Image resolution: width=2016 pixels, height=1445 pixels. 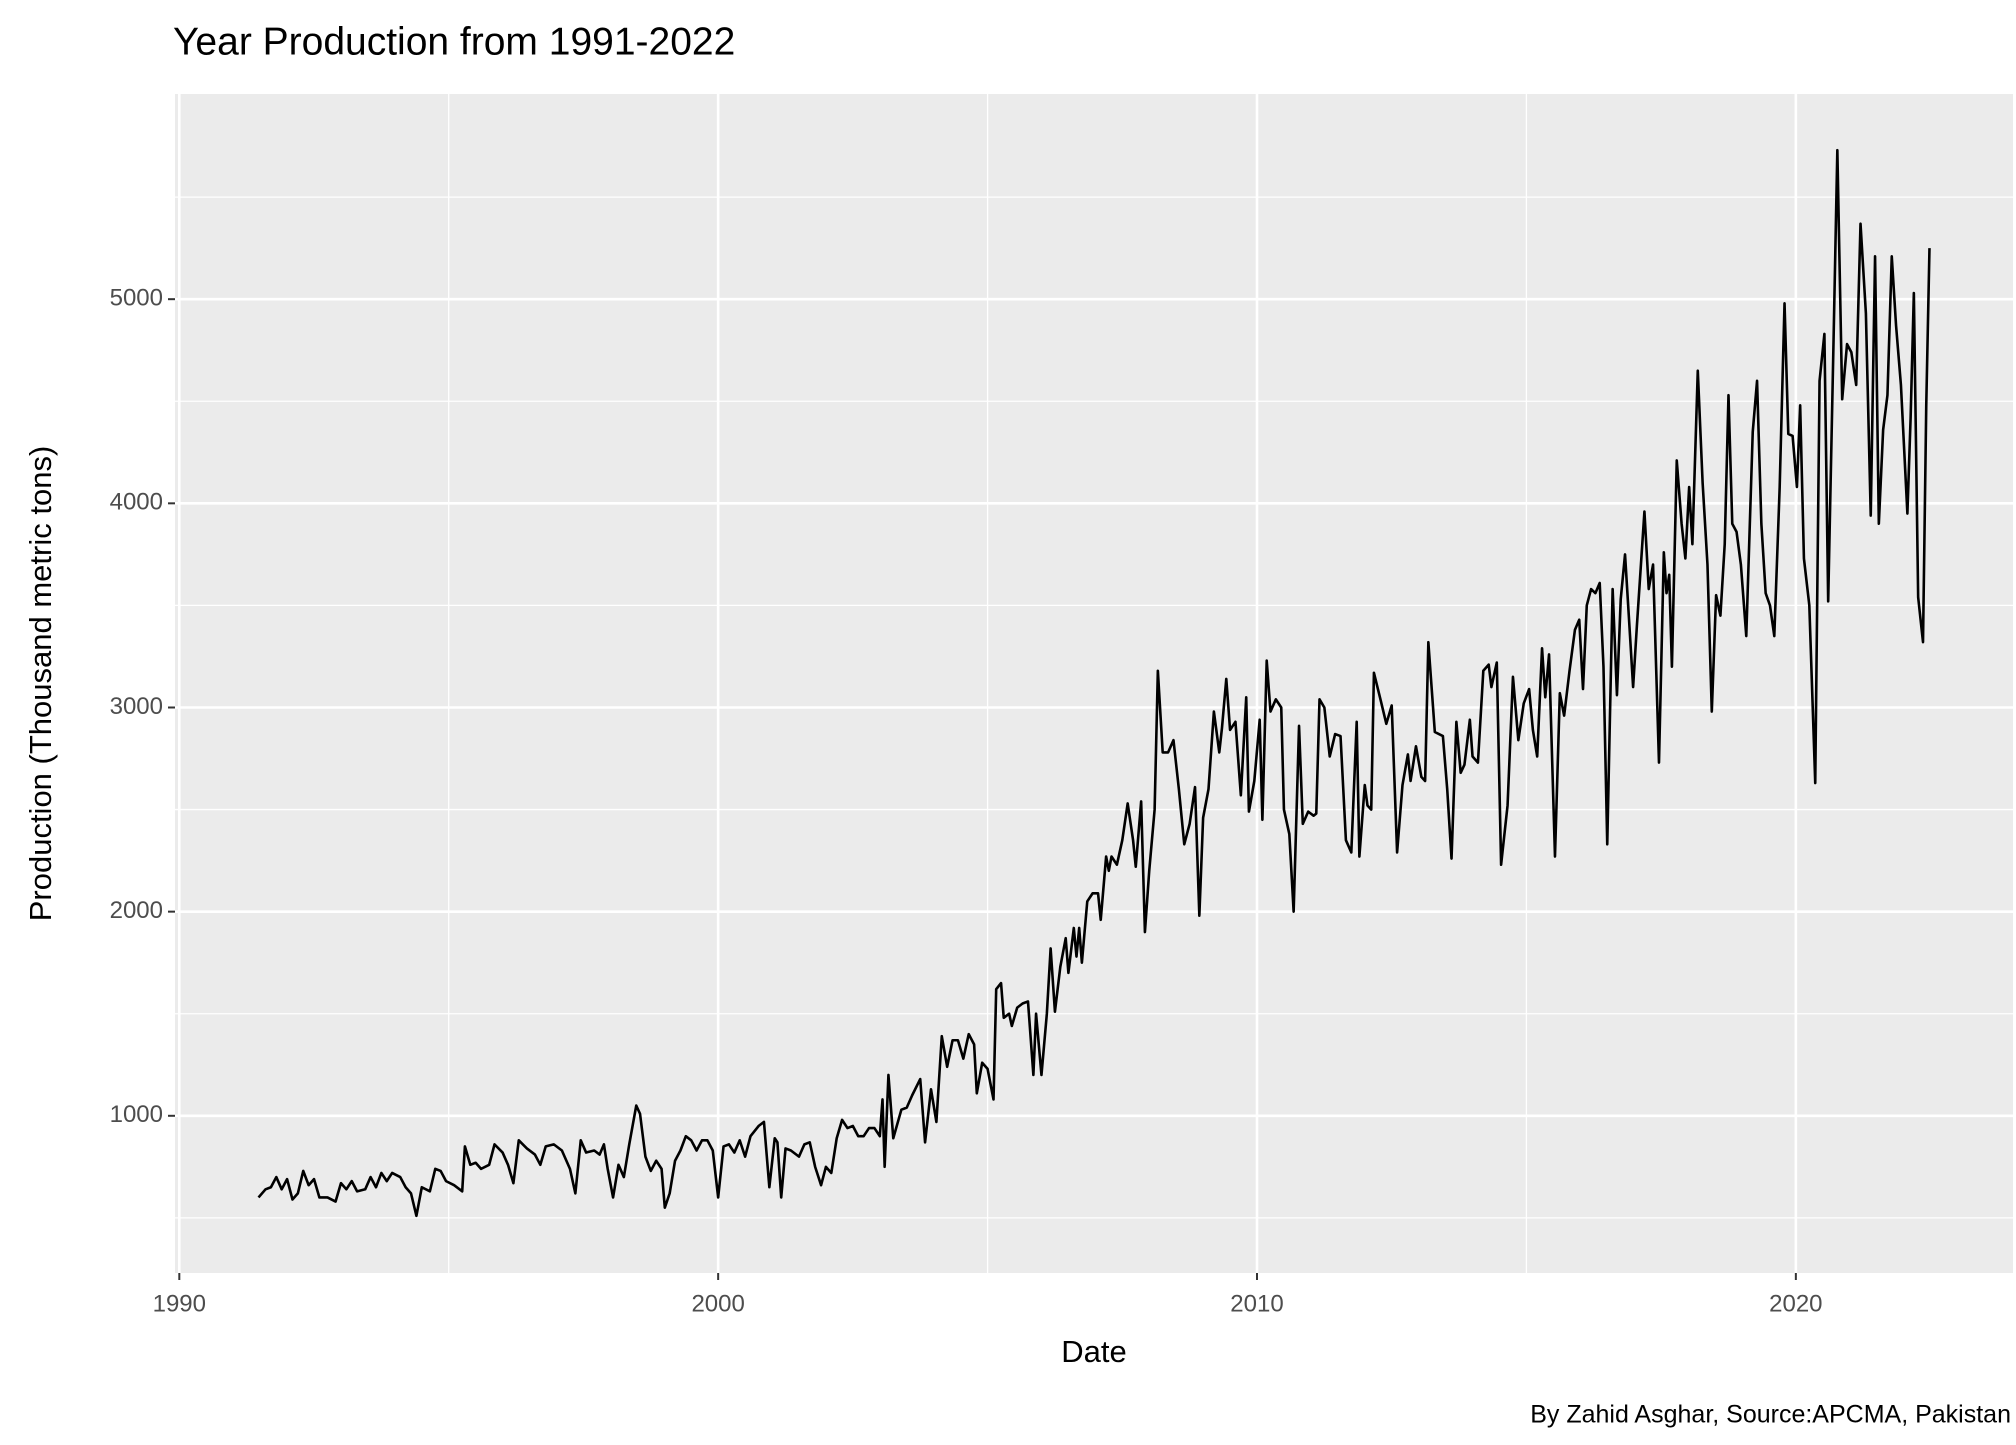 I want to click on x-tick-label: 2010, so click(x=1256, y=1303).